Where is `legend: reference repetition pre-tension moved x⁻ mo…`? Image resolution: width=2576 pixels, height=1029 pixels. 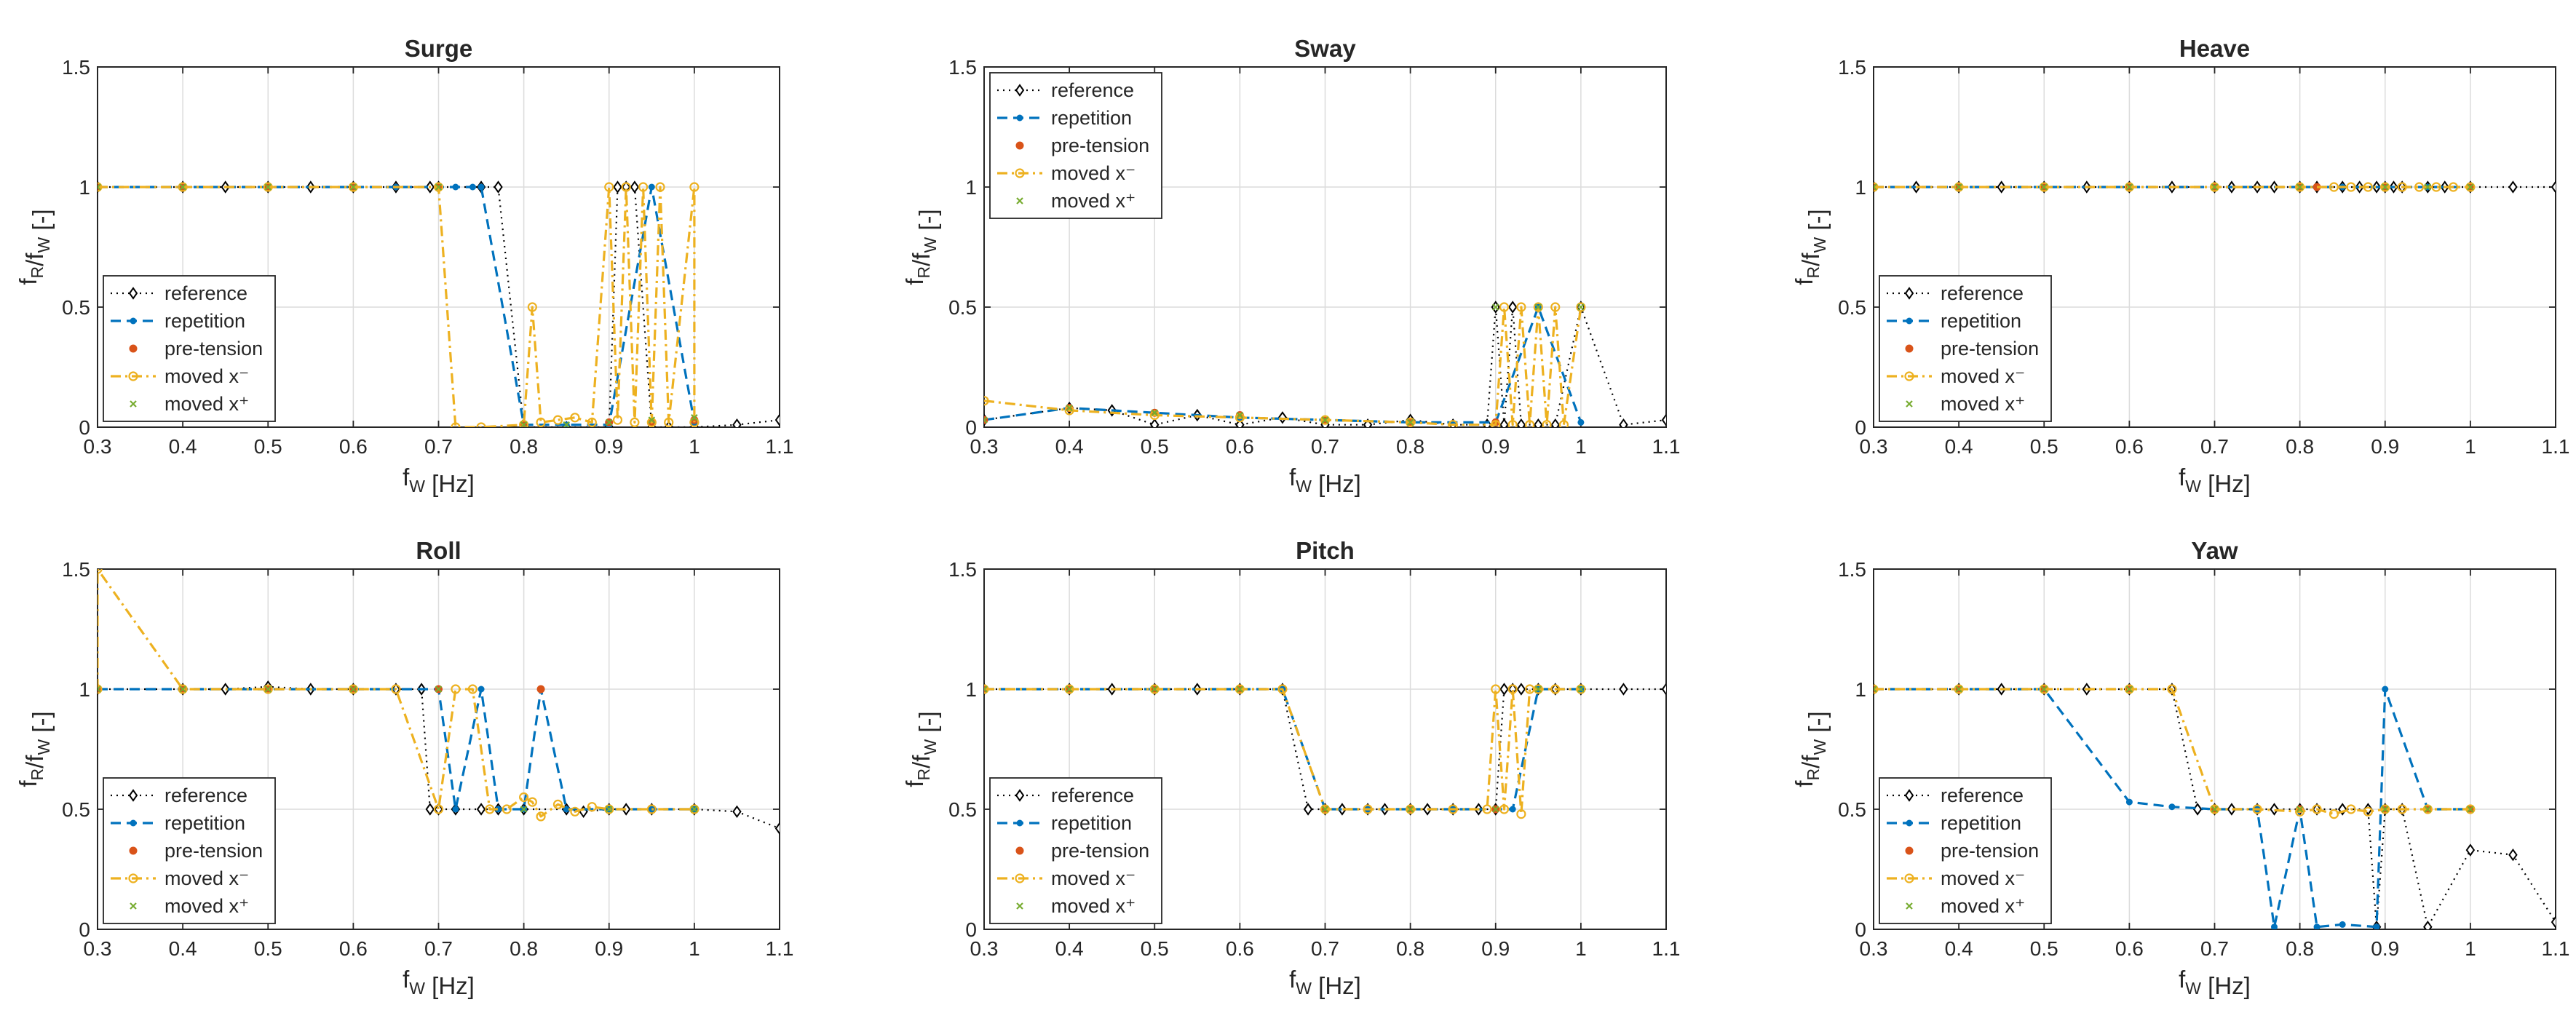 legend: reference repetition pre-tension moved x⁻ mo… is located at coordinates (1965, 850).